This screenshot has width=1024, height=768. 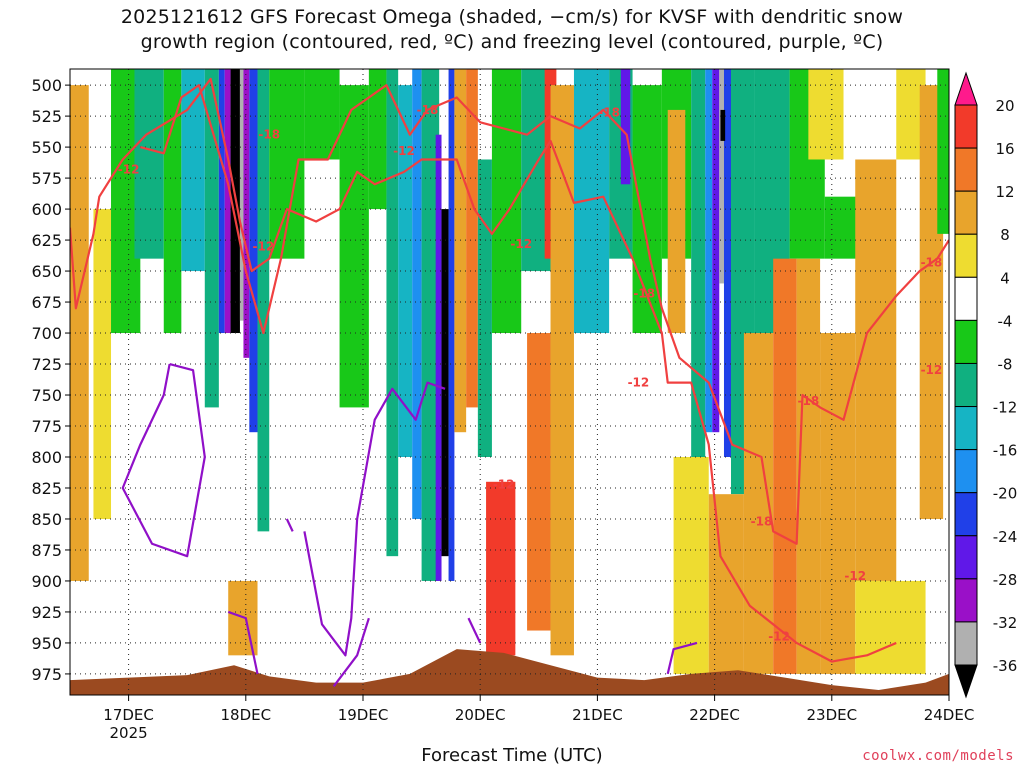 I want to click on x-tick-label: 17DEC, so click(x=128, y=715).